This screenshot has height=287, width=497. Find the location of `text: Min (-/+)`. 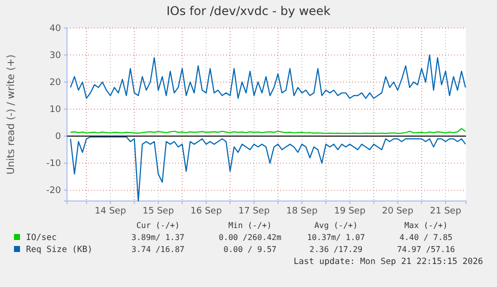

text: Min (-/+) is located at coordinates (250, 225).